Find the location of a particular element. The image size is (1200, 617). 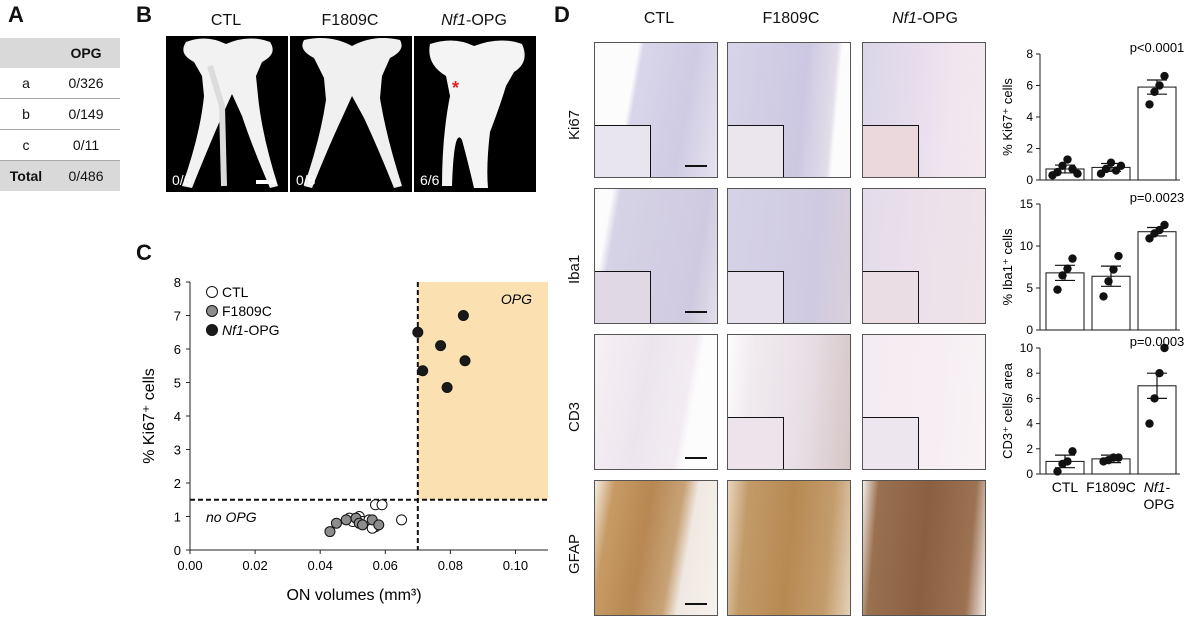

histology-gfap-ctl is located at coordinates (656, 548).